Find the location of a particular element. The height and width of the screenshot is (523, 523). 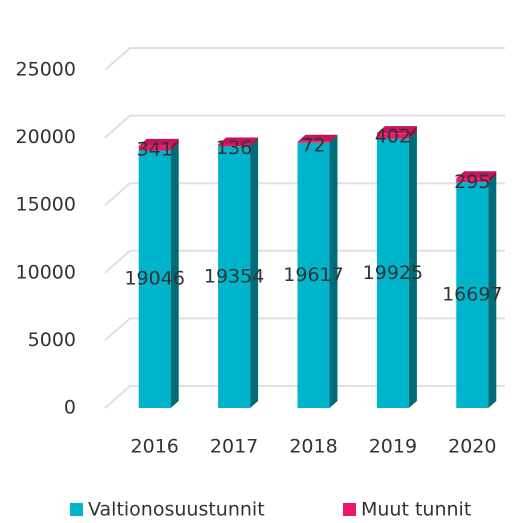

legend-label: Valtionosuustunnit is located at coordinates (176, 510).